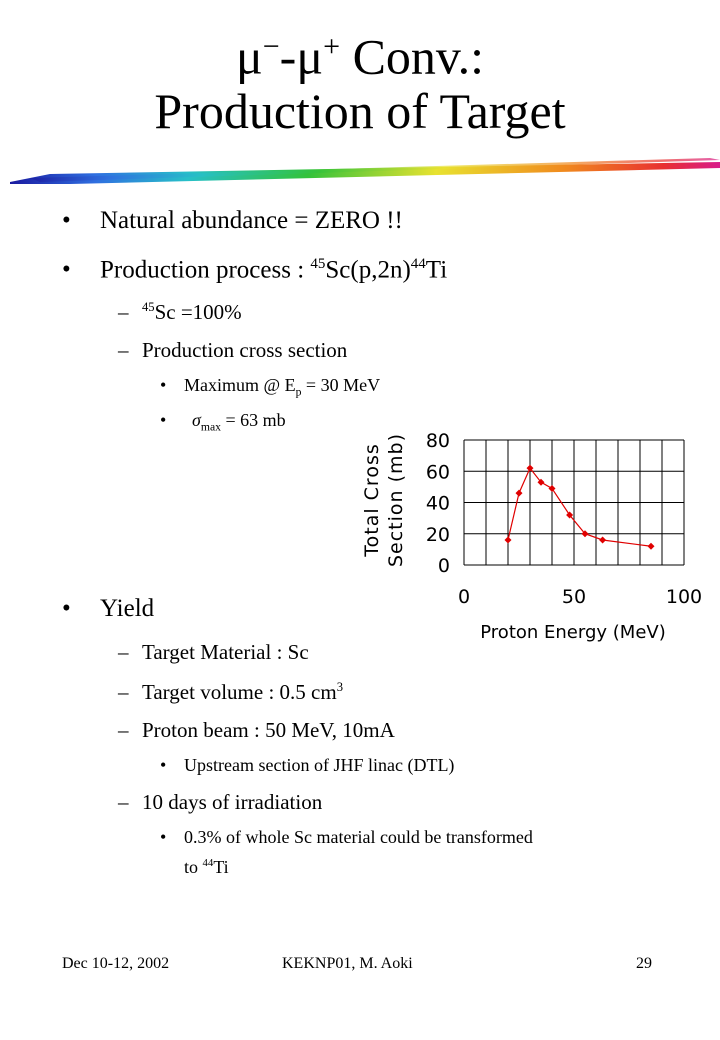 This screenshot has width=720, height=1040. What do you see at coordinates (245, 350) in the screenshot?
I see `bullet-text: Production cross section` at bounding box center [245, 350].